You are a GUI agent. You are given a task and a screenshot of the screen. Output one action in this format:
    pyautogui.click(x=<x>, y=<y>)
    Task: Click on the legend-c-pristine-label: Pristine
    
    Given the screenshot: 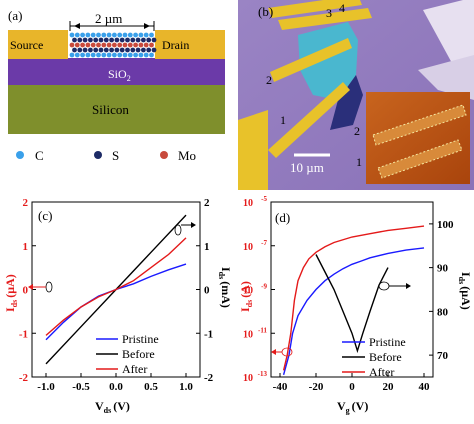 What is the action you would take?
    pyautogui.click(x=140, y=339)
    